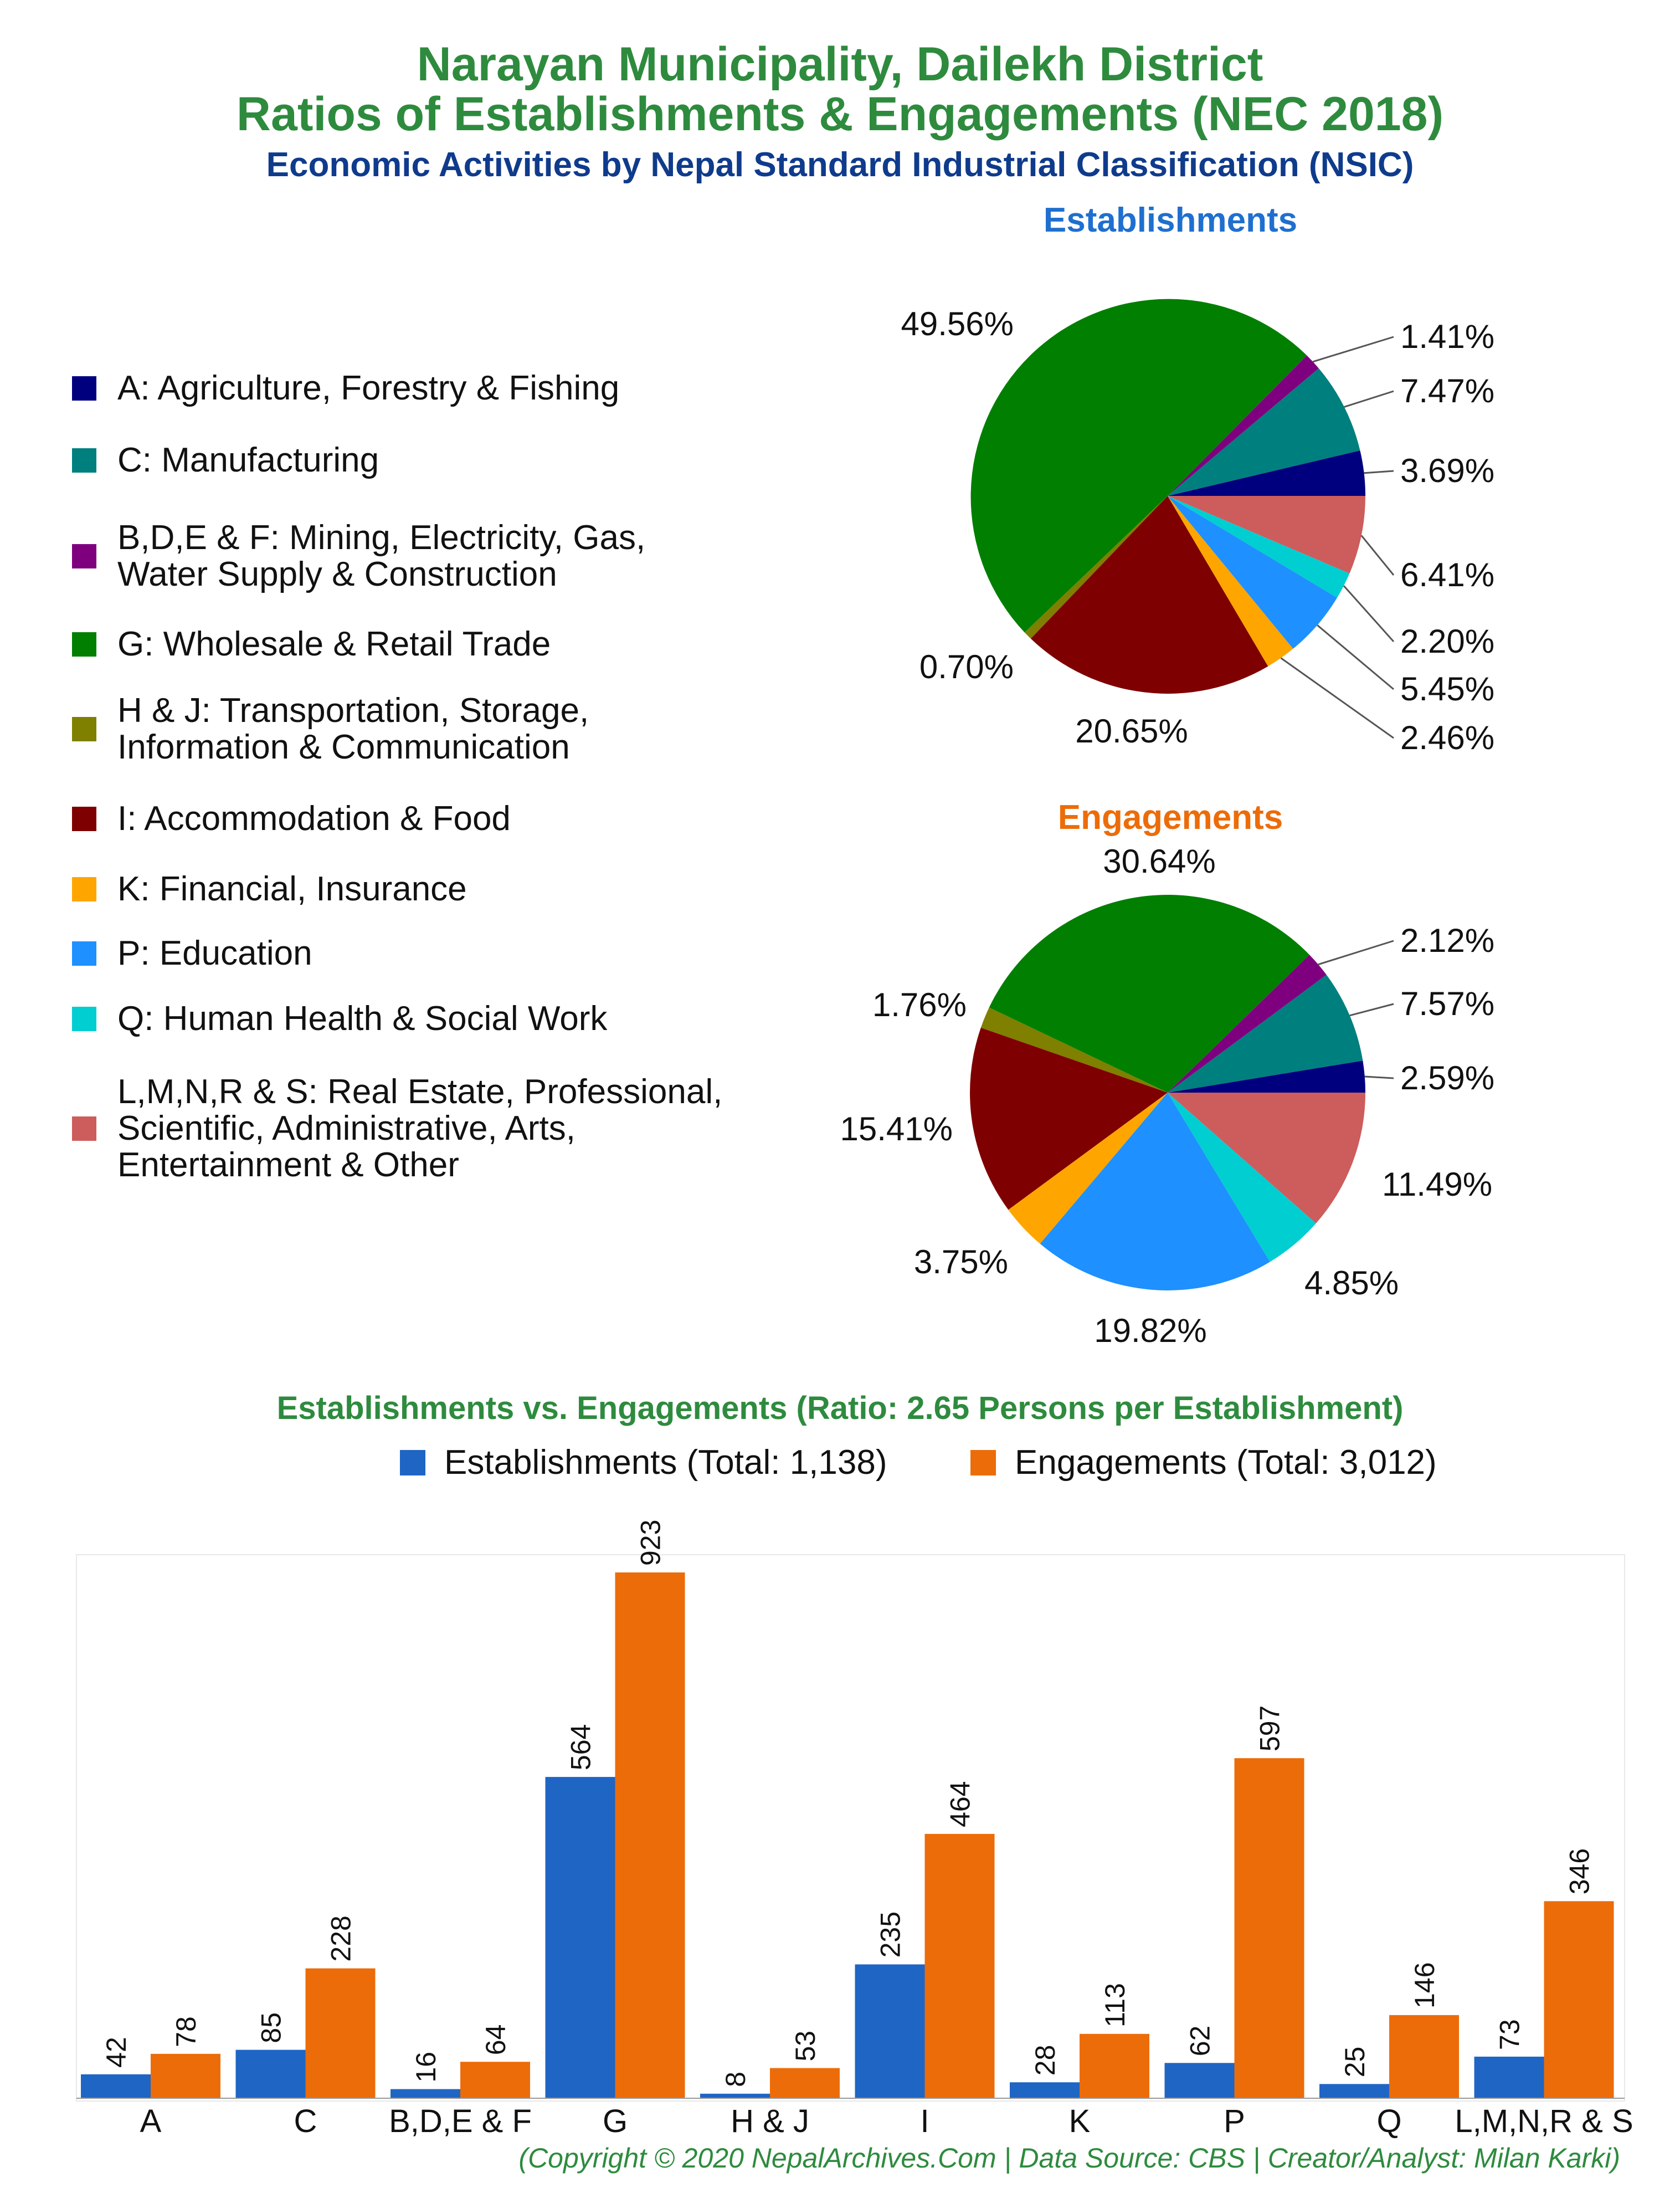 The height and width of the screenshot is (2193, 1680). Describe the element at coordinates (214, 953) in the screenshot. I see `legend-label: P: Education` at that location.